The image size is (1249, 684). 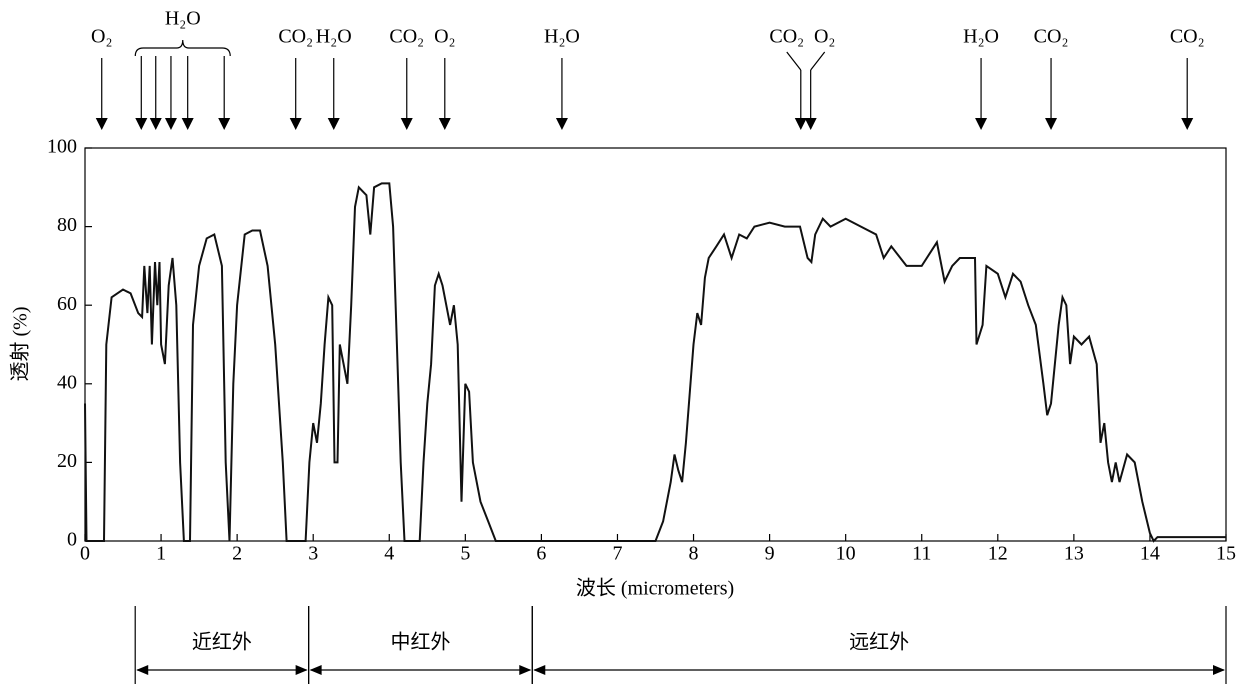 I want to click on y-tick-label: 20, so click(x=67, y=461).